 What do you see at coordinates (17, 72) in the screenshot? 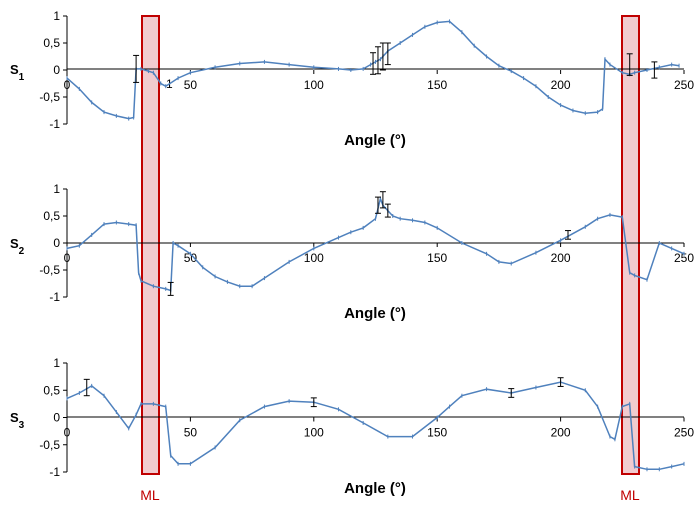
I see `panel-s1-y-label: S1` at bounding box center [17, 72].